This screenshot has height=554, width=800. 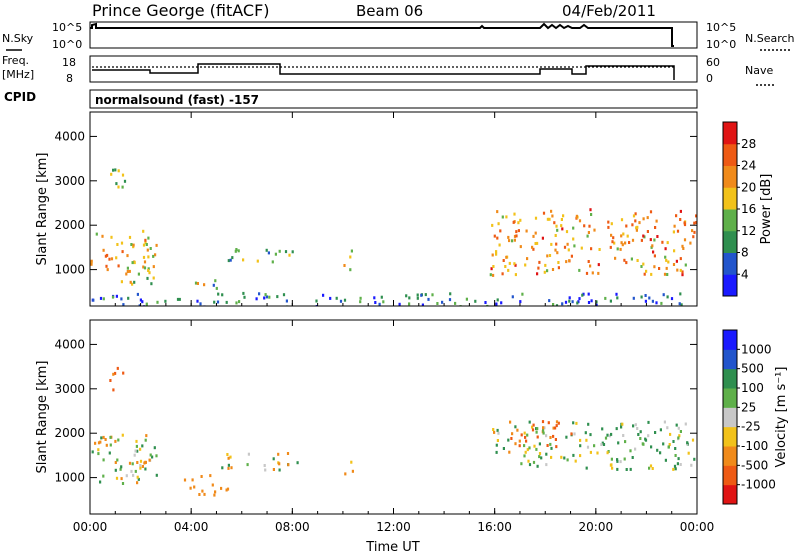 What do you see at coordinates (770, 38) in the screenshot?
I see `nsearch-label: N.Search` at bounding box center [770, 38].